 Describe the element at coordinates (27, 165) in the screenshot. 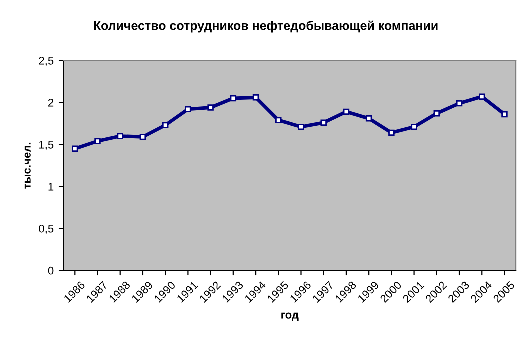

I see `y-axis-title: тыс.чел.` at that location.